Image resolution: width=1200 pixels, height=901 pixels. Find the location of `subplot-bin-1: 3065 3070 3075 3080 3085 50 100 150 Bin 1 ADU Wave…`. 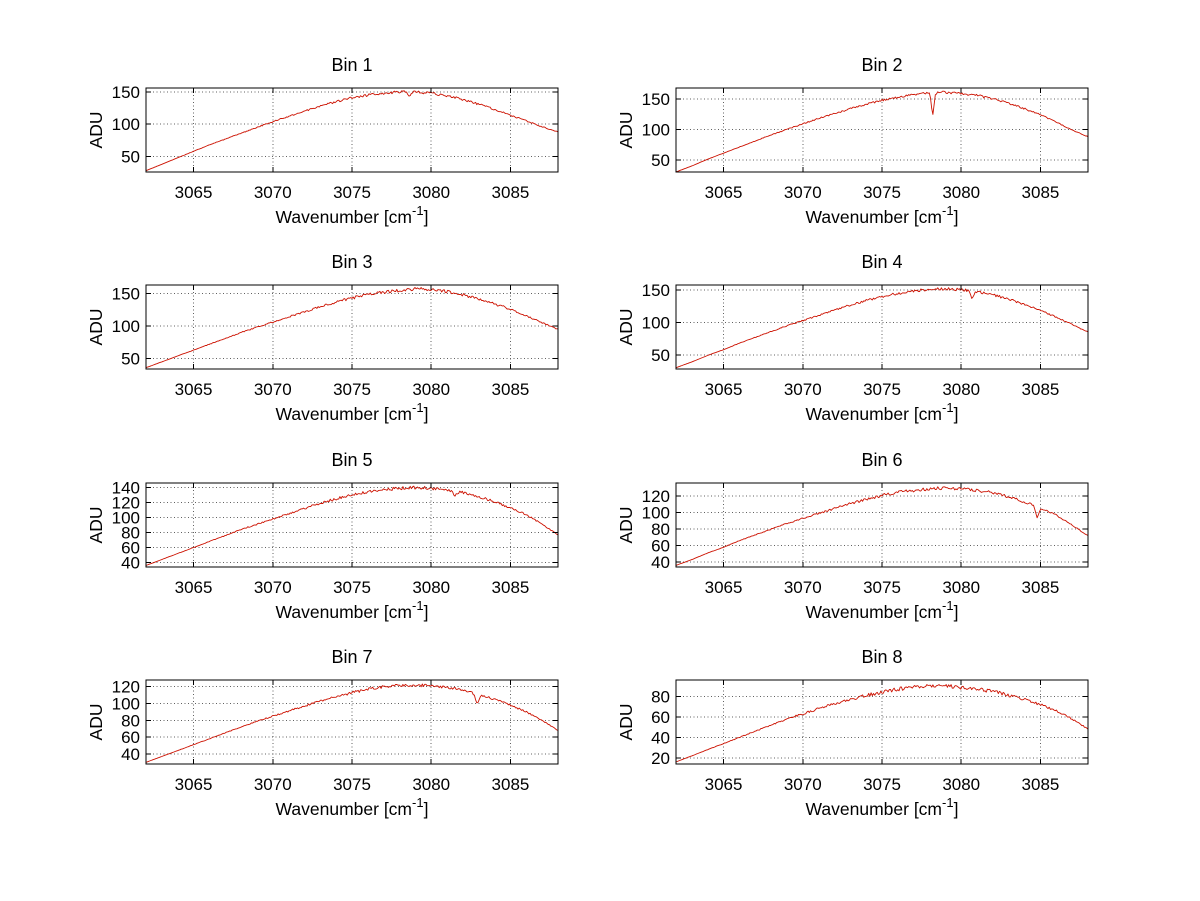

subplot-bin-1: 3065 3070 3075 3080 3085 50 100 150 Bin 1 ADU Wave… is located at coordinates (322, 141).